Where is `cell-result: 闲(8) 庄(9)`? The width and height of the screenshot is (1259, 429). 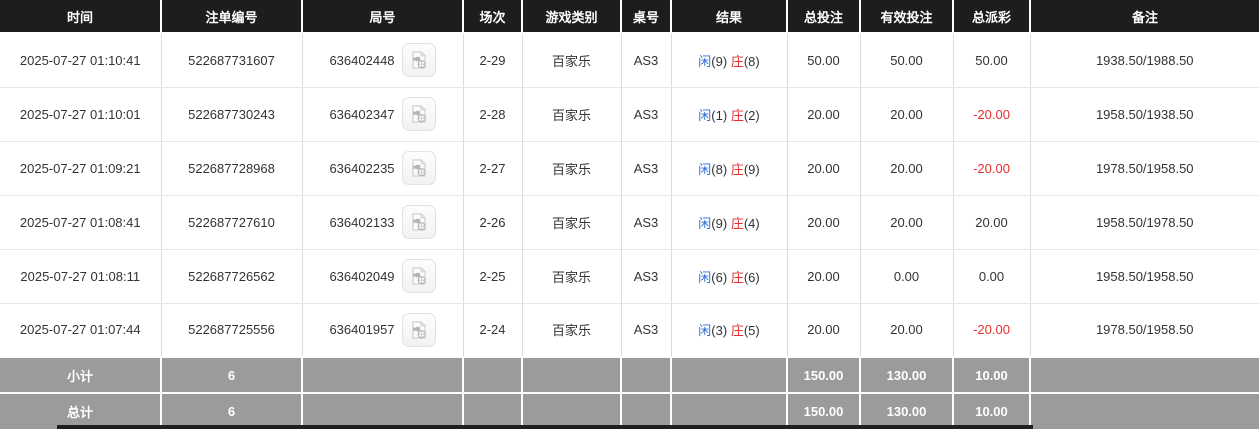 cell-result: 闲(8) 庄(9) is located at coordinates (729, 168).